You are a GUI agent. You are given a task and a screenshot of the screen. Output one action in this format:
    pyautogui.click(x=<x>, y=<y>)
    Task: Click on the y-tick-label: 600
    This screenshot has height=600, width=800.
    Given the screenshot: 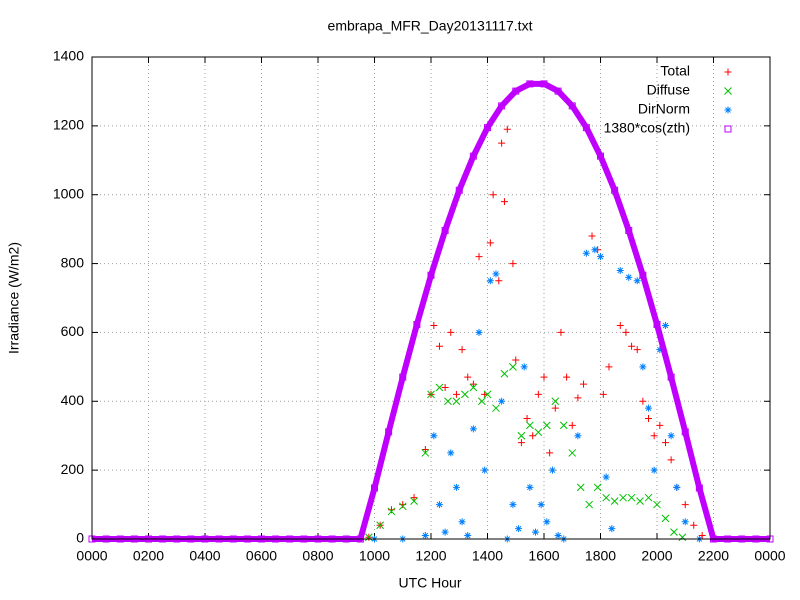 What is the action you would take?
    pyautogui.click(x=73, y=331)
    